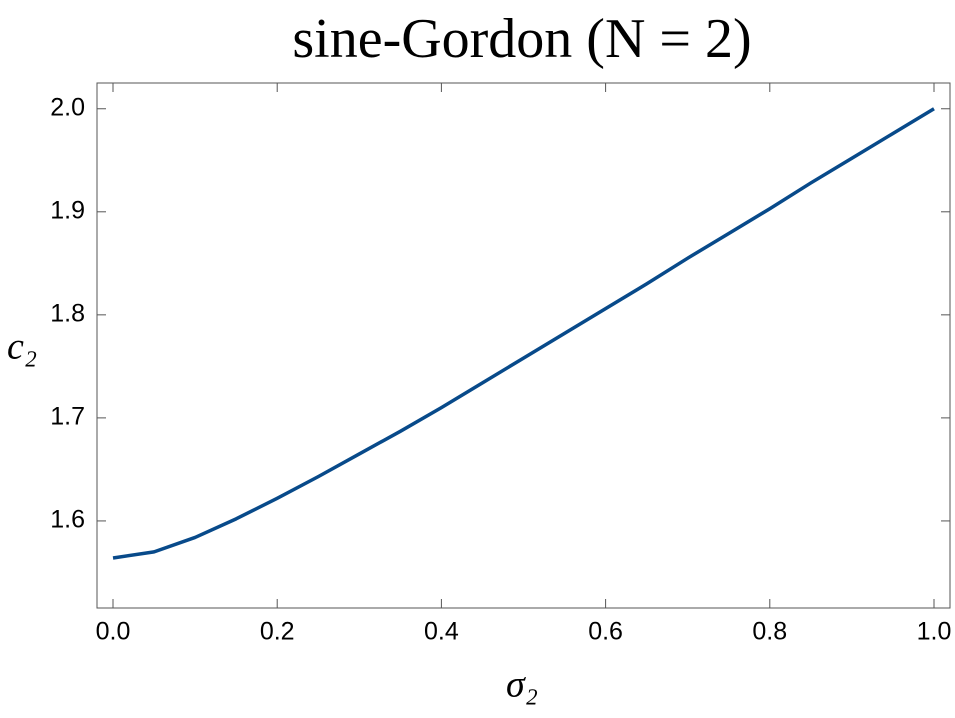  What do you see at coordinates (67, 313) in the screenshot?
I see `y-tick-label: 1.8` at bounding box center [67, 313].